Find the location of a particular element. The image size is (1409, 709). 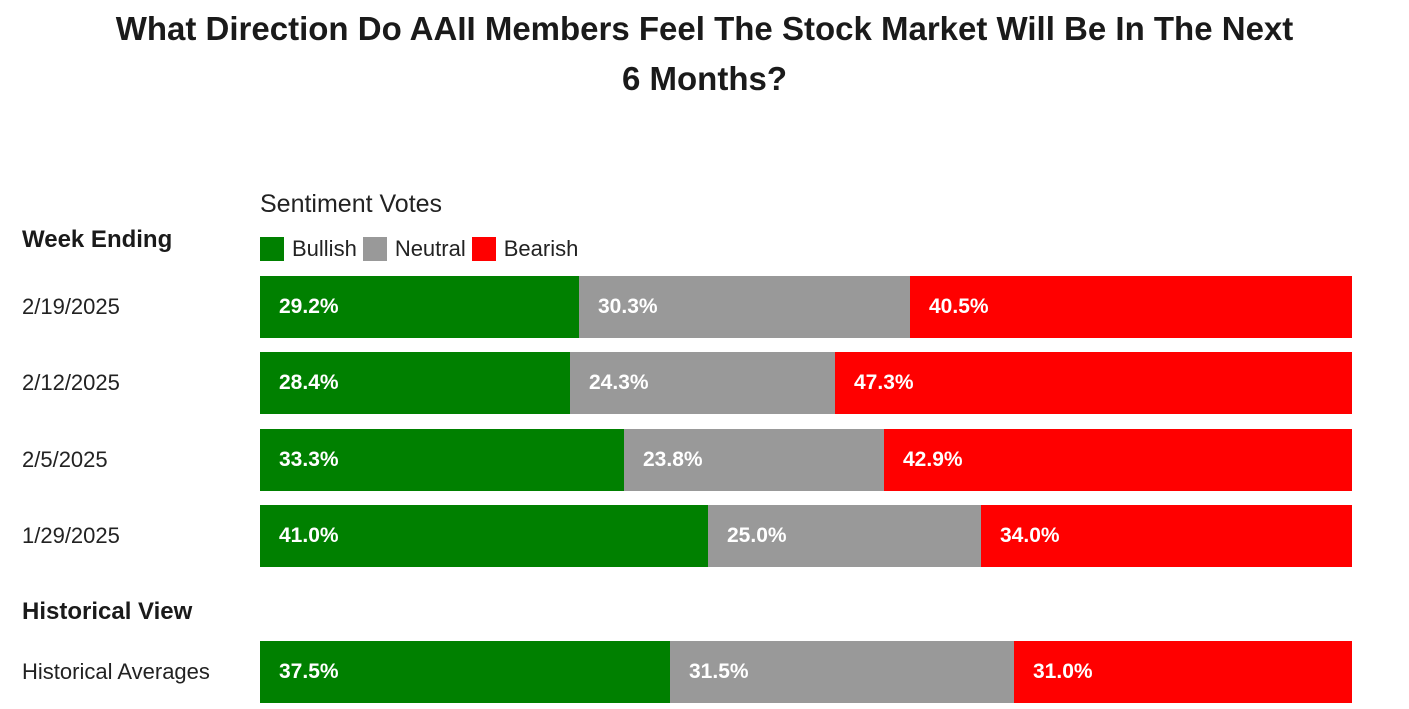

chart-title-line-2: 6 Months? is located at coordinates (704, 78).